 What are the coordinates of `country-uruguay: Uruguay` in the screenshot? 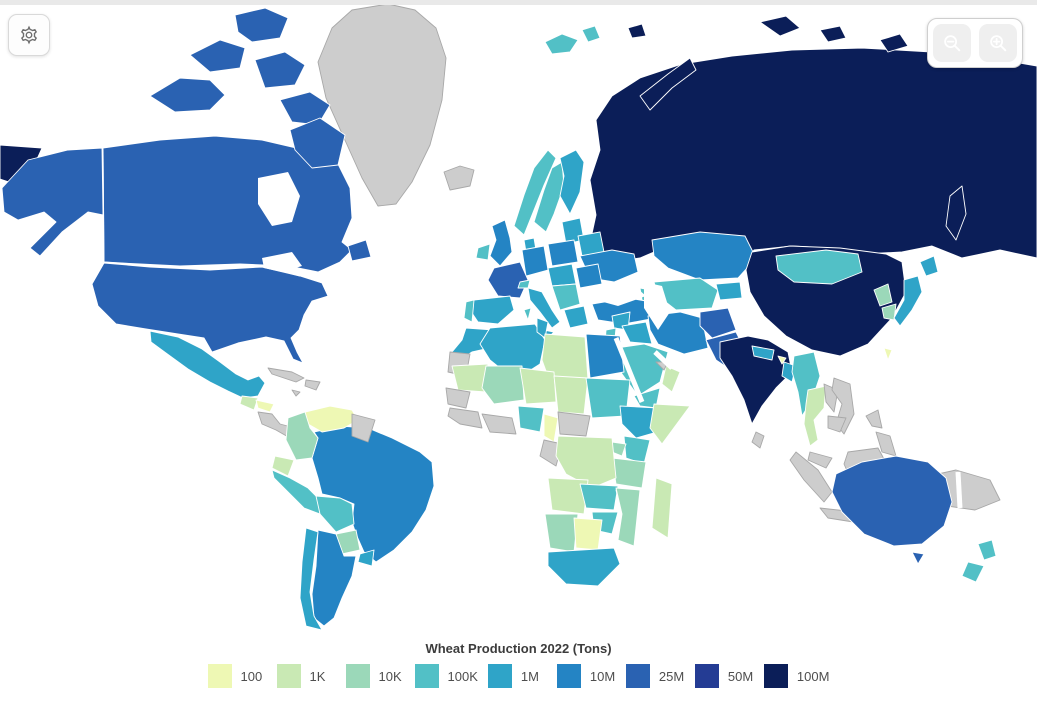 It's located at (366, 558).